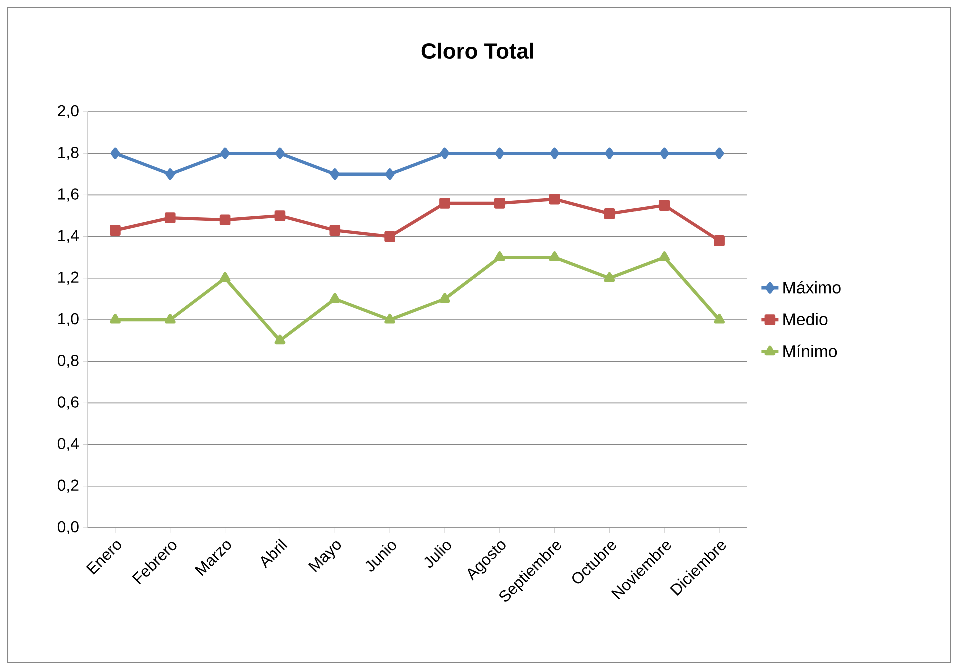 The width and height of the screenshot is (959, 671). I want to click on y-tick-label: 1,2, so click(68, 278).